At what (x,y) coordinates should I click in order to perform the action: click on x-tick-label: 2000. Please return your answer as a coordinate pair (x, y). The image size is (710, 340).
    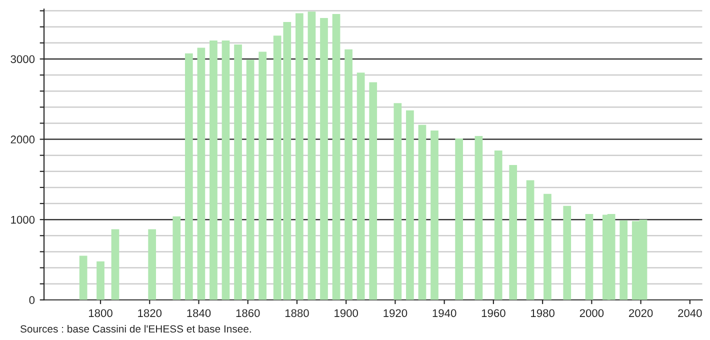
    Looking at the image, I should click on (592, 313).